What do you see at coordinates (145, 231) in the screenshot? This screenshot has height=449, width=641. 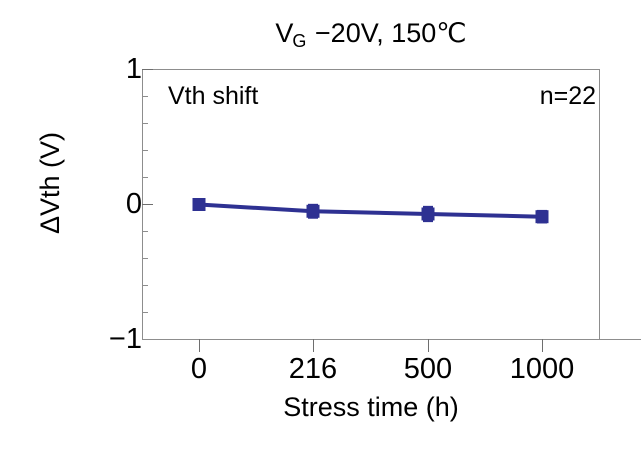 I see `y-minor-tick-neg0p2` at bounding box center [145, 231].